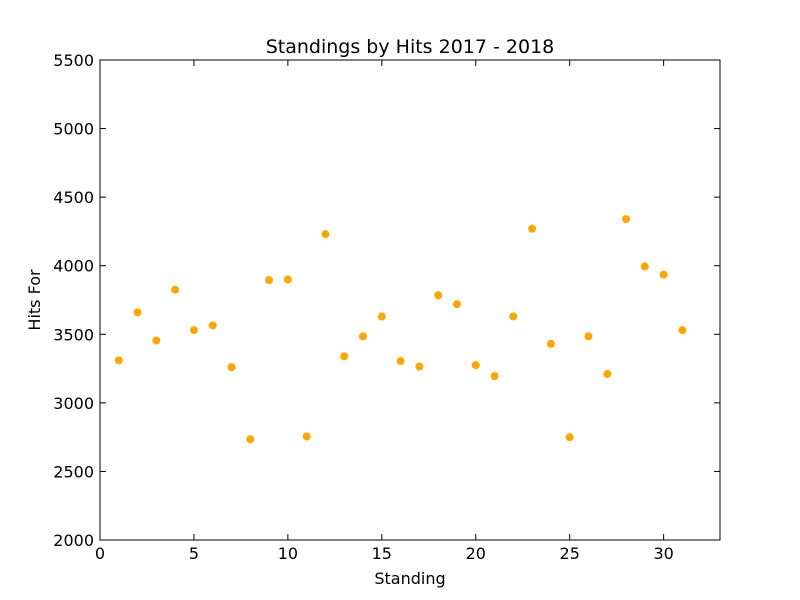 The height and width of the screenshot is (600, 800). What do you see at coordinates (73, 129) in the screenshot?
I see `y-tick-label: 5000` at bounding box center [73, 129].